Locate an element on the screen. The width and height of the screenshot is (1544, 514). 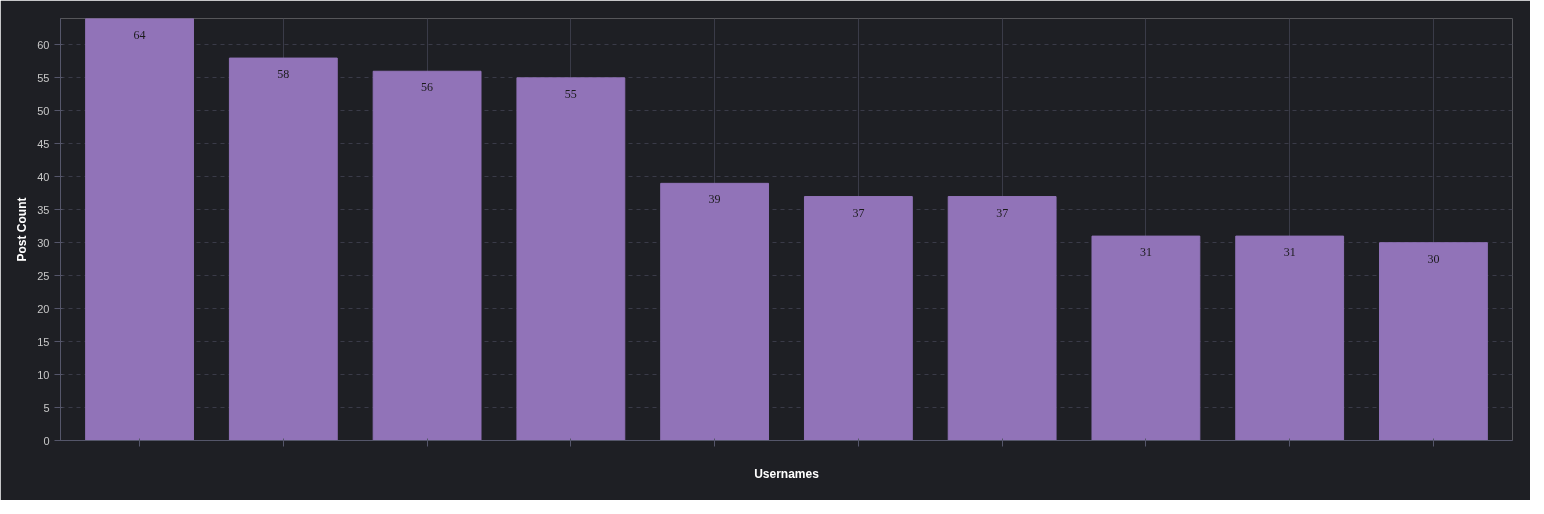
data-label: 30 is located at coordinates (1433, 258).